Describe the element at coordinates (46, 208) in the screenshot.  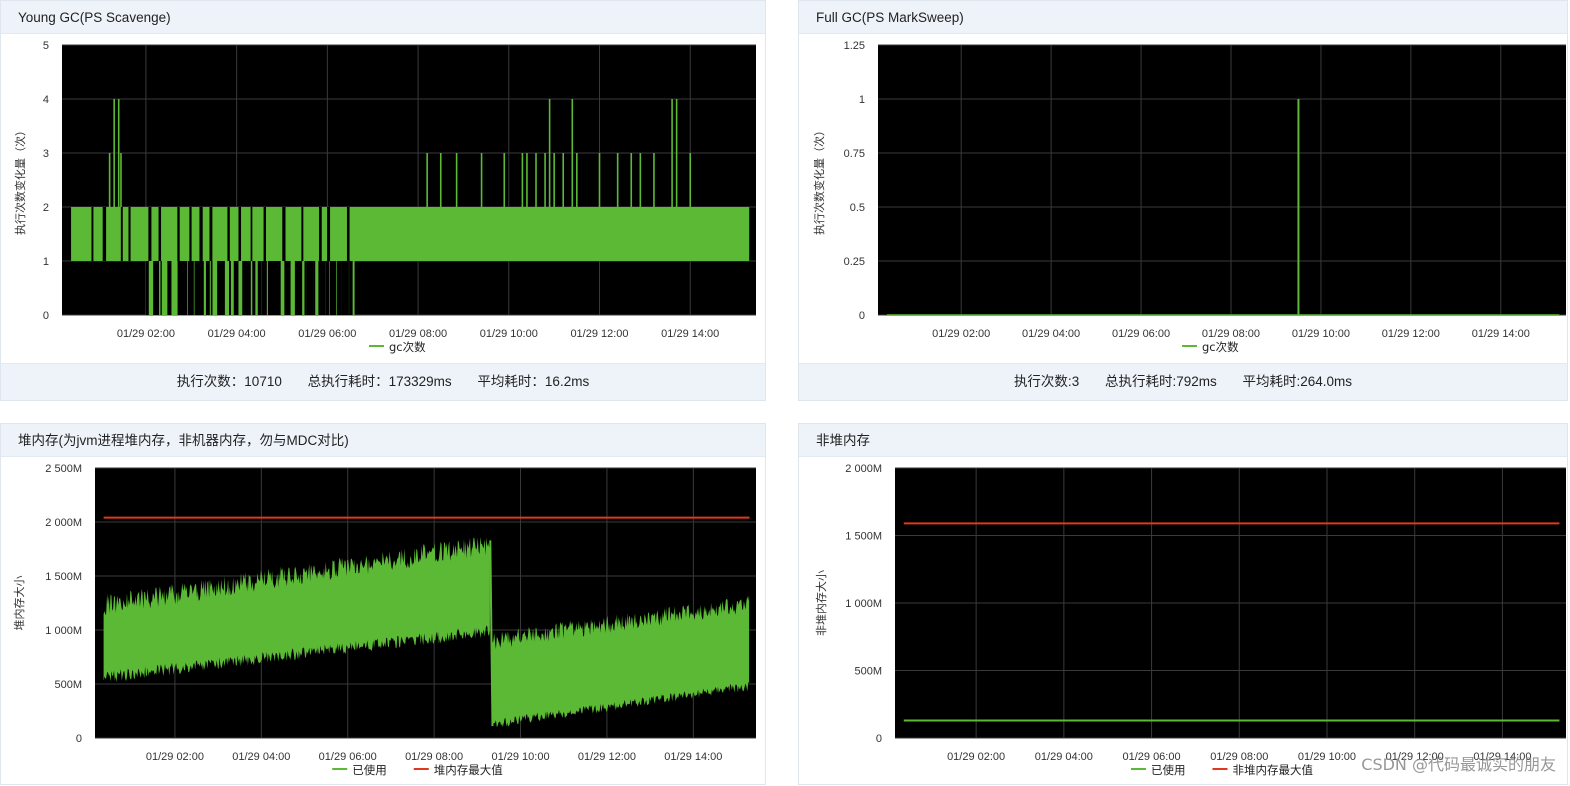
I see `y-tick-label: 2` at that location.